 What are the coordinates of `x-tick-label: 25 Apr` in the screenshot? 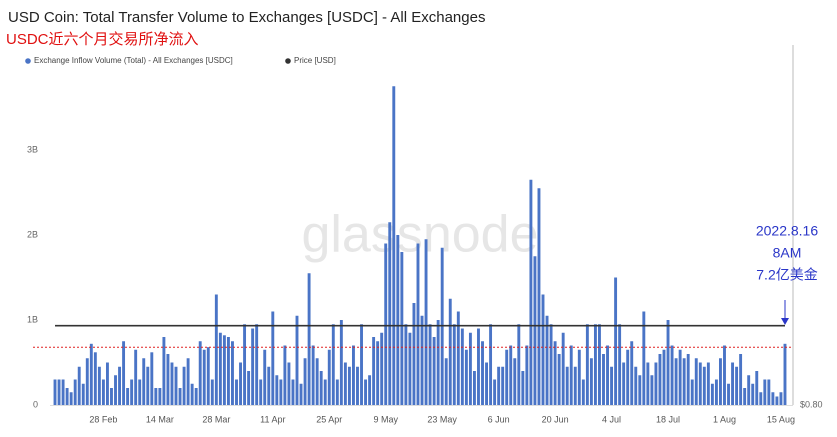 It's located at (329, 419).